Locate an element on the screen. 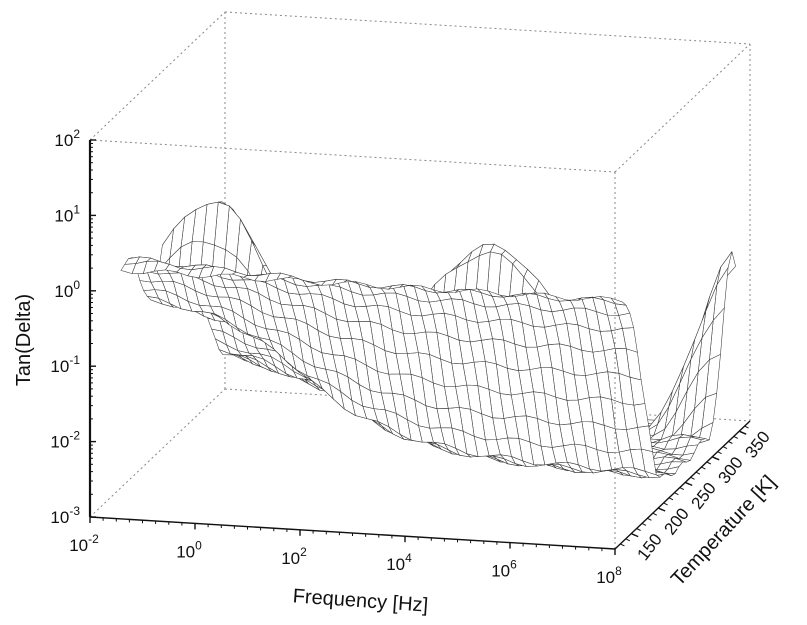  z-tick-label: 10¹ is located at coordinates (67, 213).